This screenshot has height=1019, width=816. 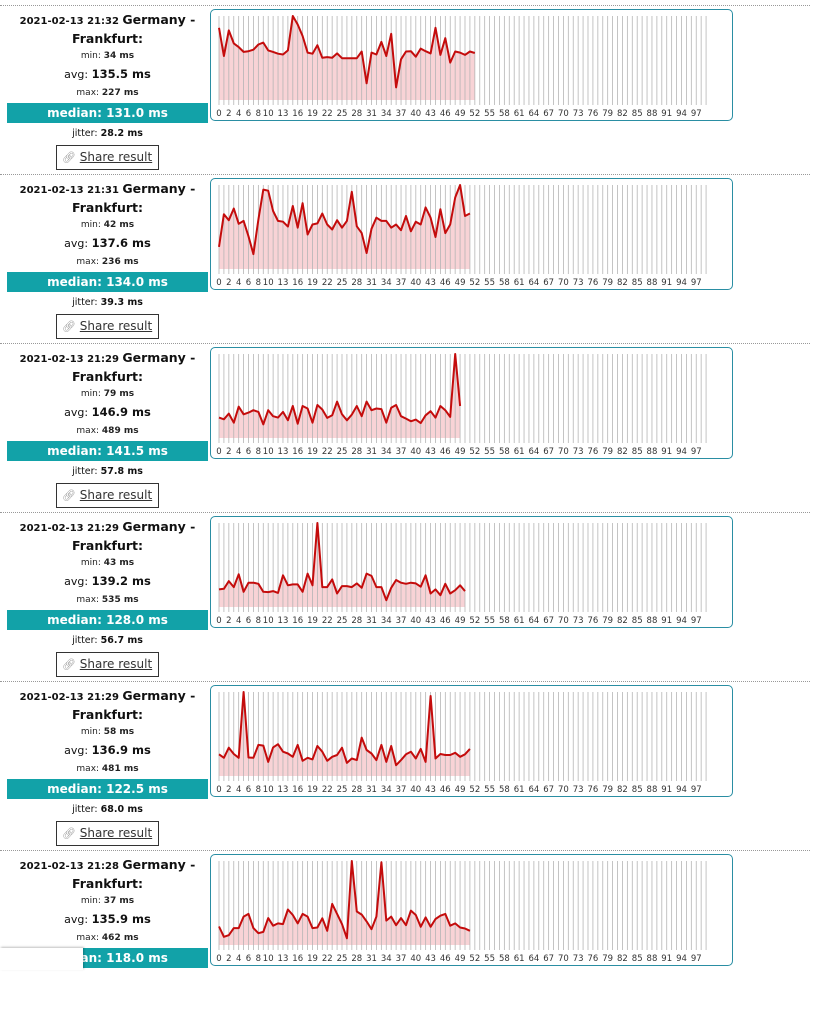 What do you see at coordinates (69, 866) in the screenshot?
I see `timestamp: 2021-02-13 21:28` at bounding box center [69, 866].